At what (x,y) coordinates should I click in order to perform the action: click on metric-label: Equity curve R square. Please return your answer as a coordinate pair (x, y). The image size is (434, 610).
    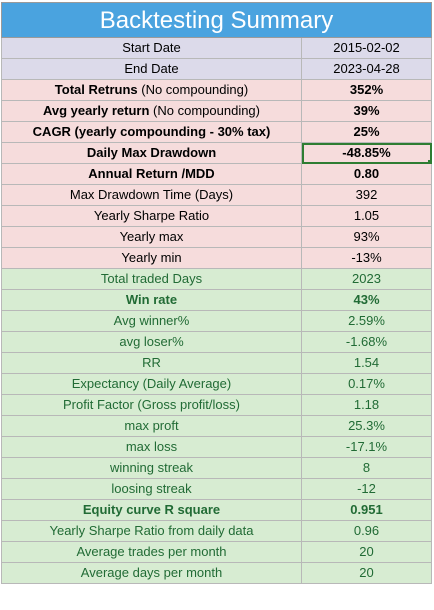
    Looking at the image, I should click on (151, 509).